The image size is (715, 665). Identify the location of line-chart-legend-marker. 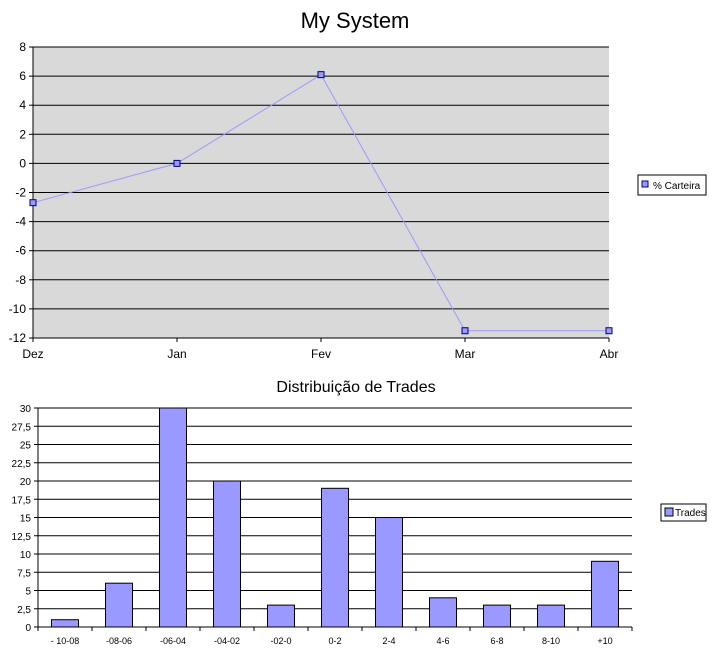
(645, 184).